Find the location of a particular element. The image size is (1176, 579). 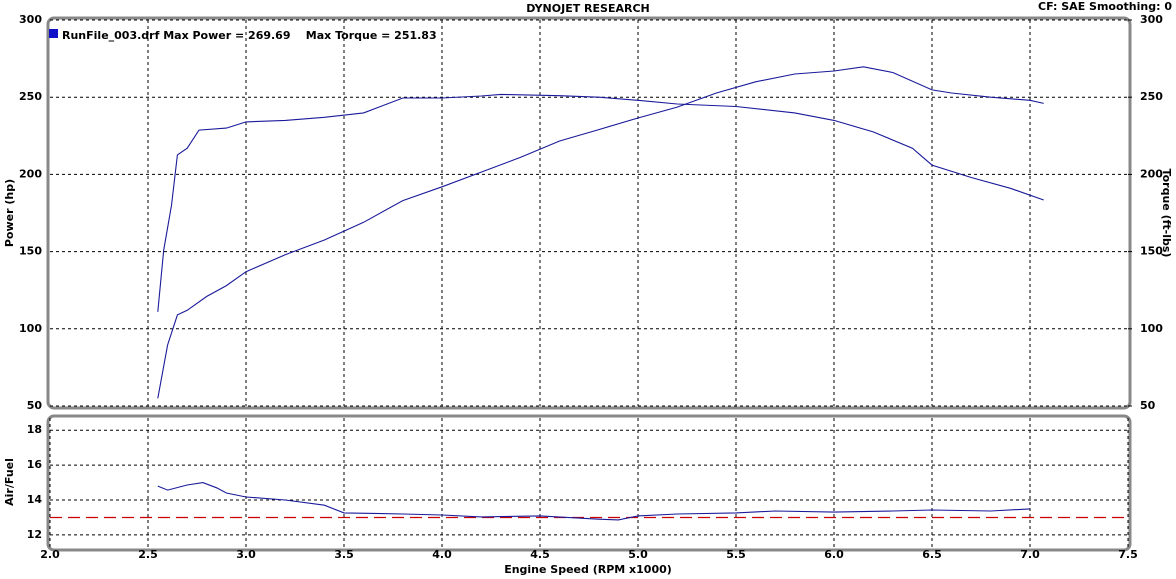

x-tick-label: 2.0 is located at coordinates (50, 554).